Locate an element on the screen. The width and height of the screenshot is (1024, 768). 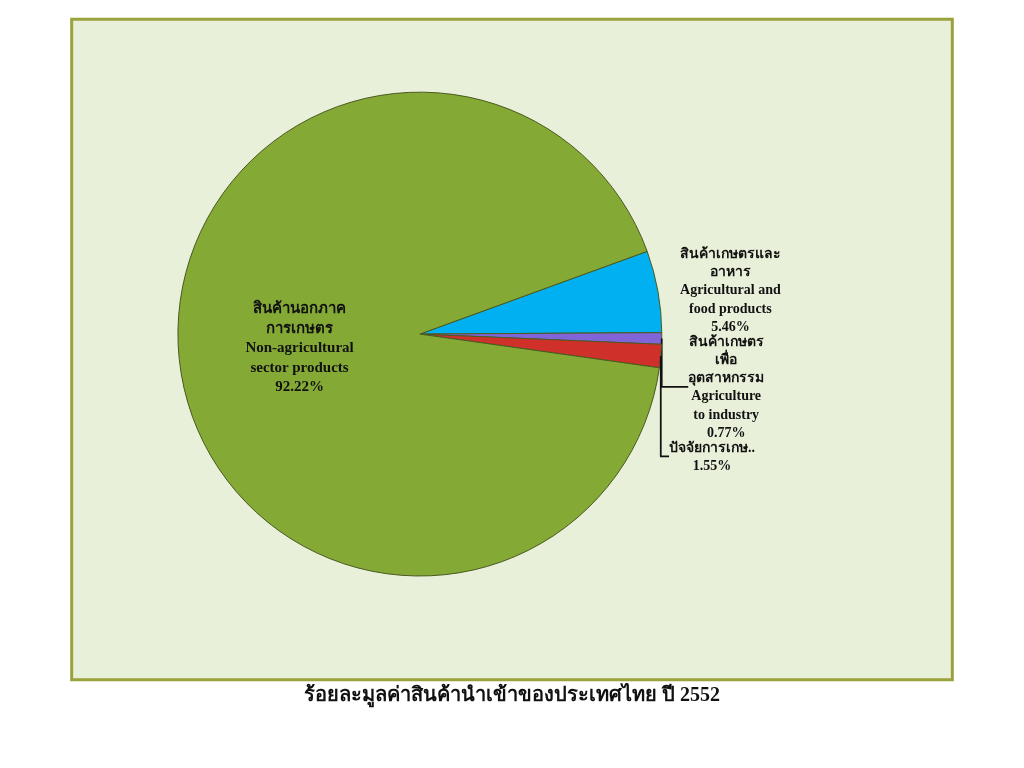
slice-label: สินค้านอกภาค การเกษตร Non-agricultural sector products is located at coordinates (299, 337).